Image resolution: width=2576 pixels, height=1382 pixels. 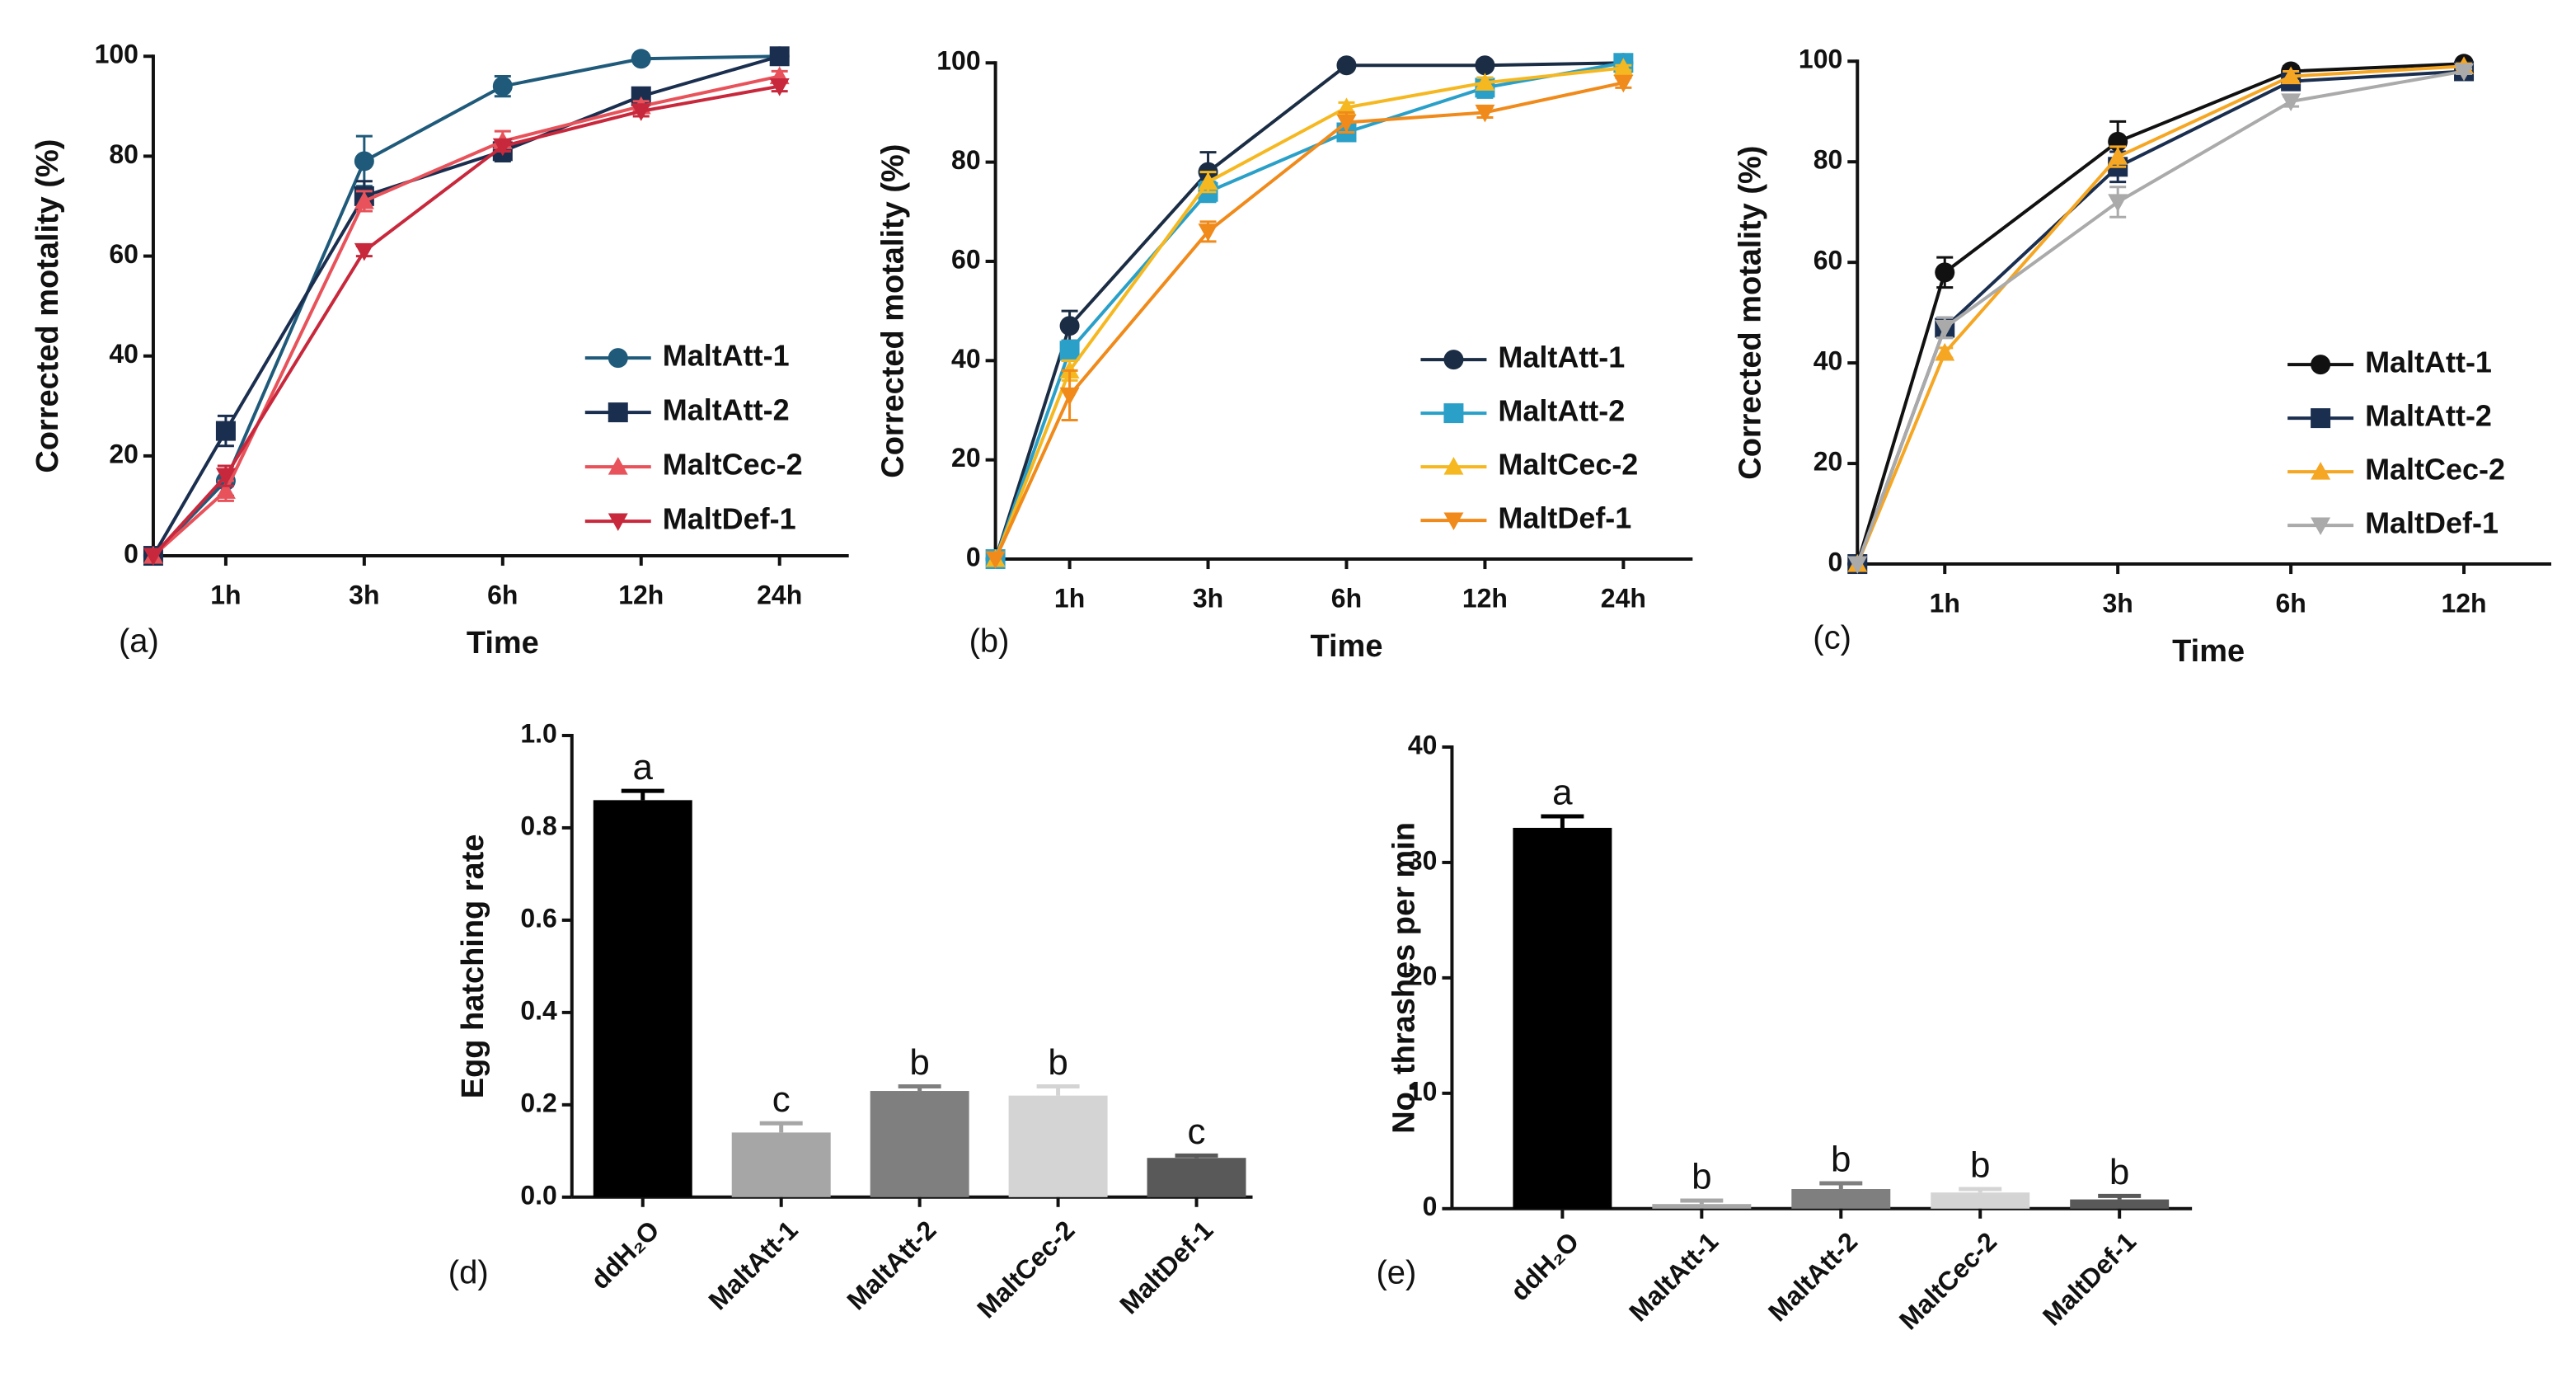 I want to click on y-tick-label: 30, so click(x=1423, y=860).